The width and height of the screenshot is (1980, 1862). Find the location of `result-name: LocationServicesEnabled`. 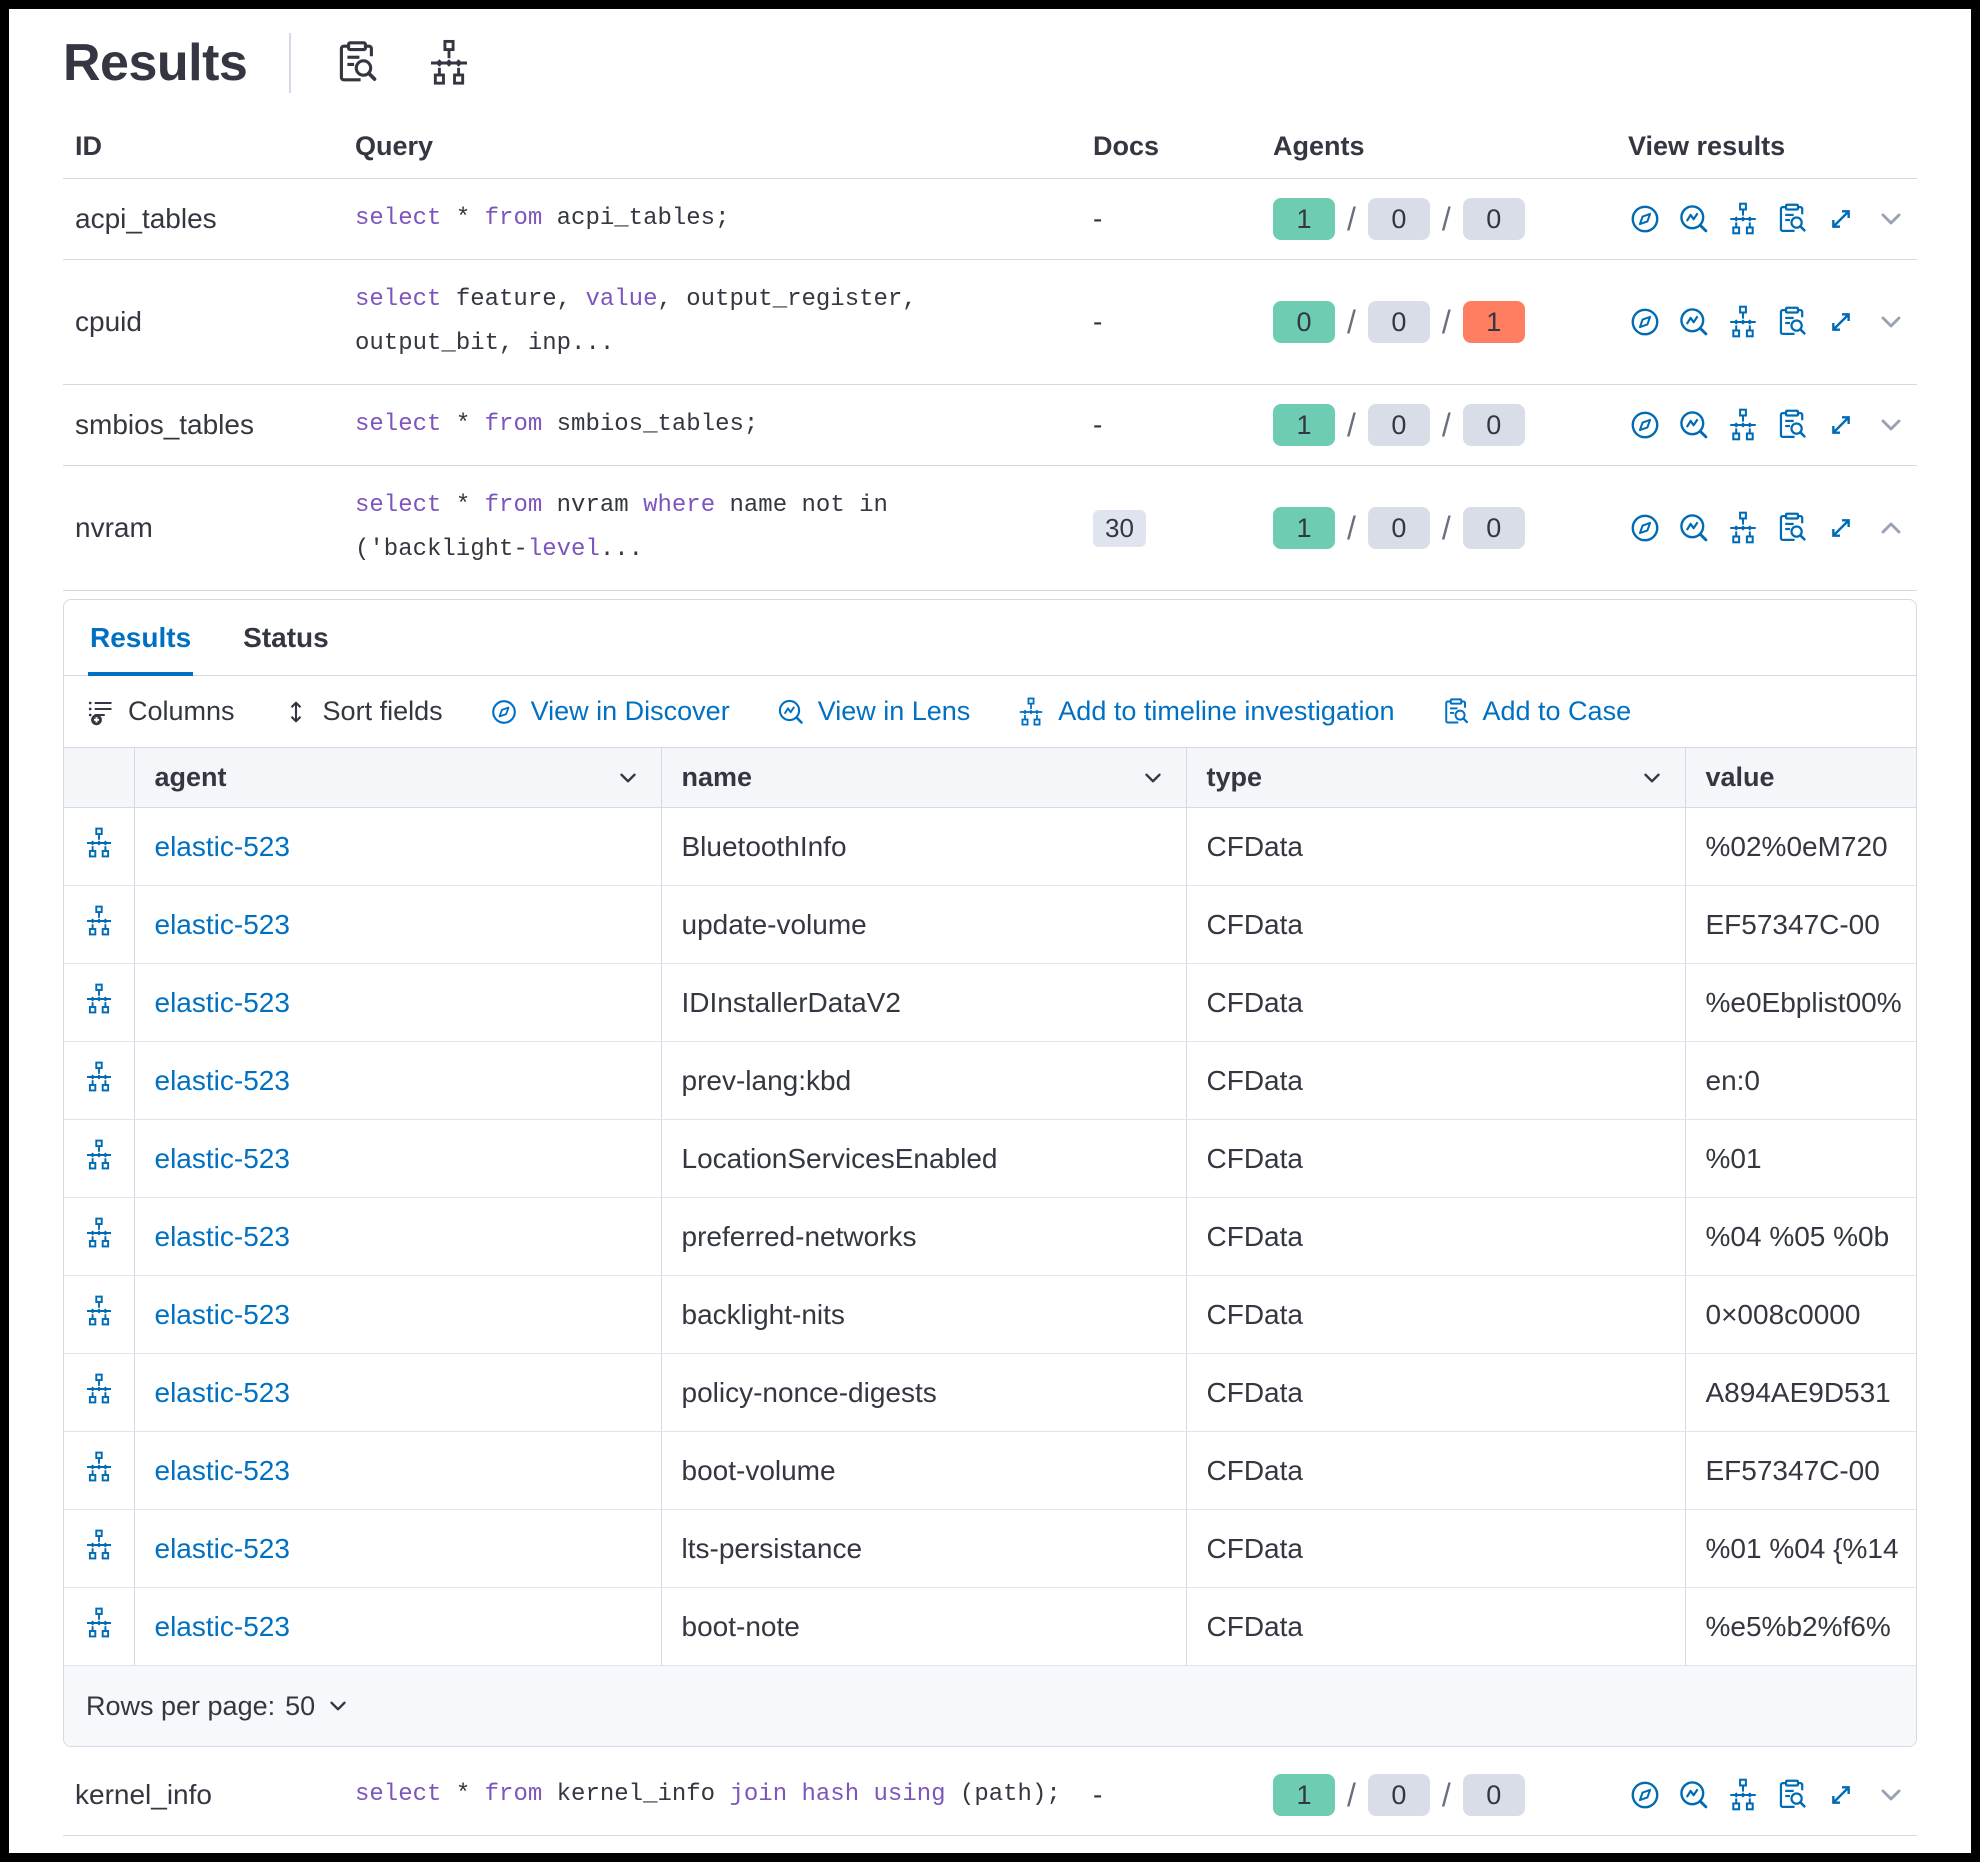

result-name: LocationServicesEnabled is located at coordinates (923, 1158).